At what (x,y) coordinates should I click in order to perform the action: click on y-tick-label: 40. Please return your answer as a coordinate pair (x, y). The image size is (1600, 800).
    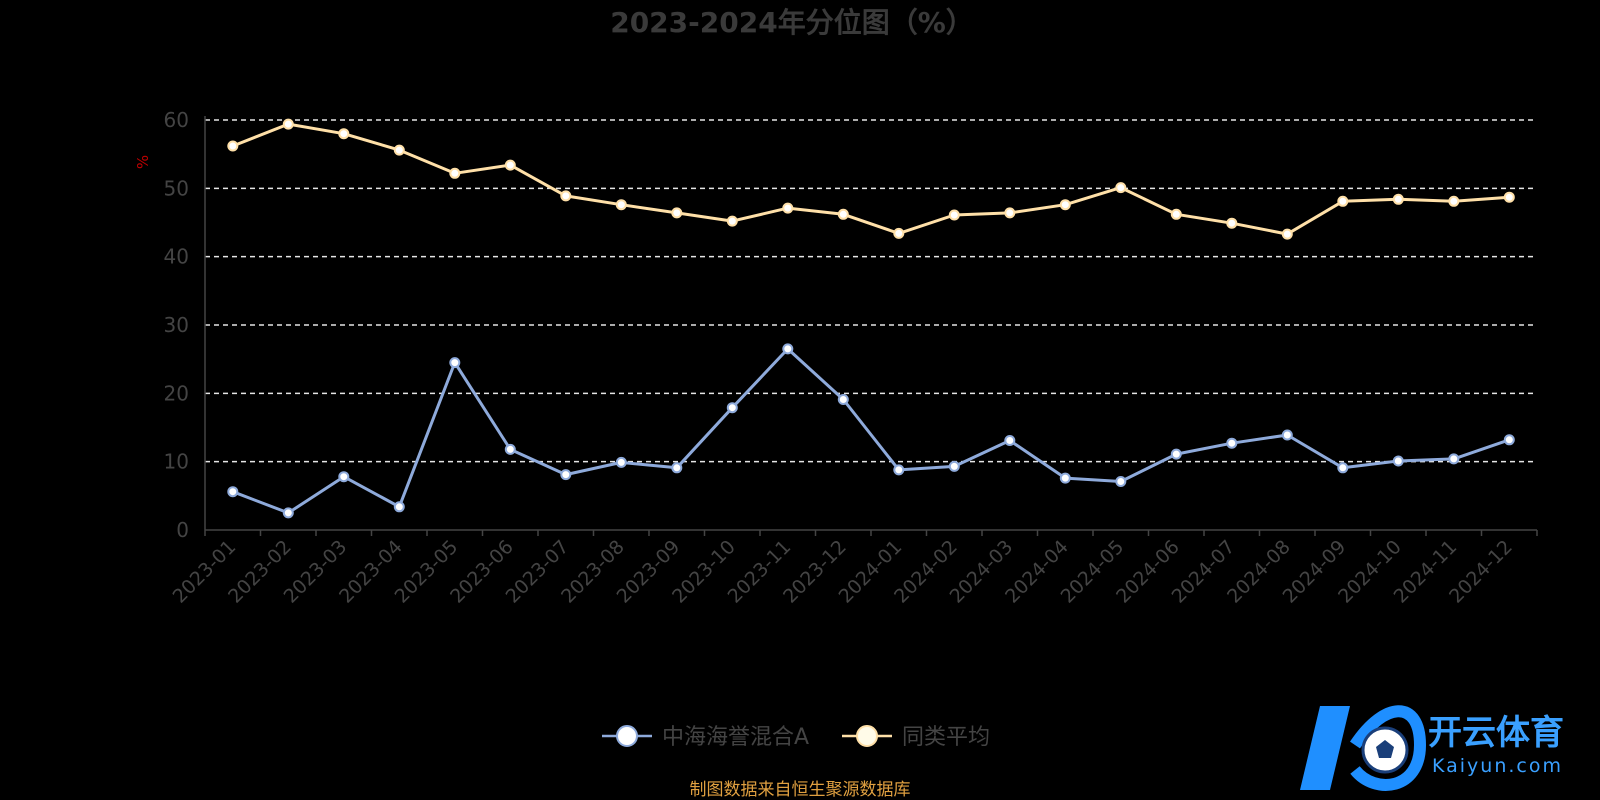
    Looking at the image, I should click on (176, 257).